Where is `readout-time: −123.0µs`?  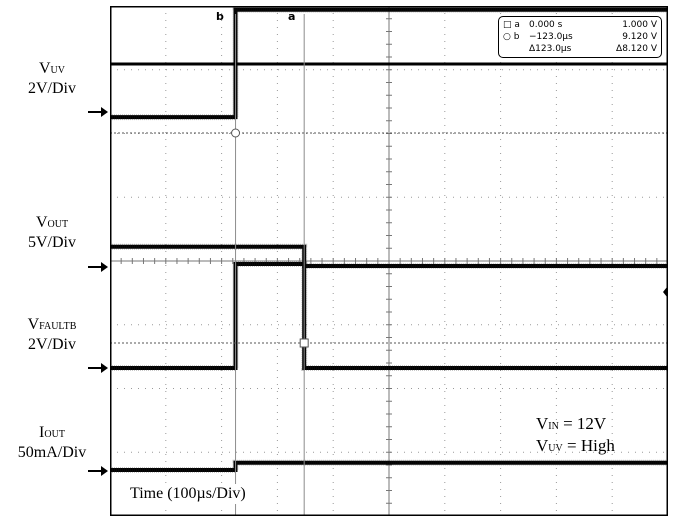 readout-time: −123.0µs is located at coordinates (551, 37).